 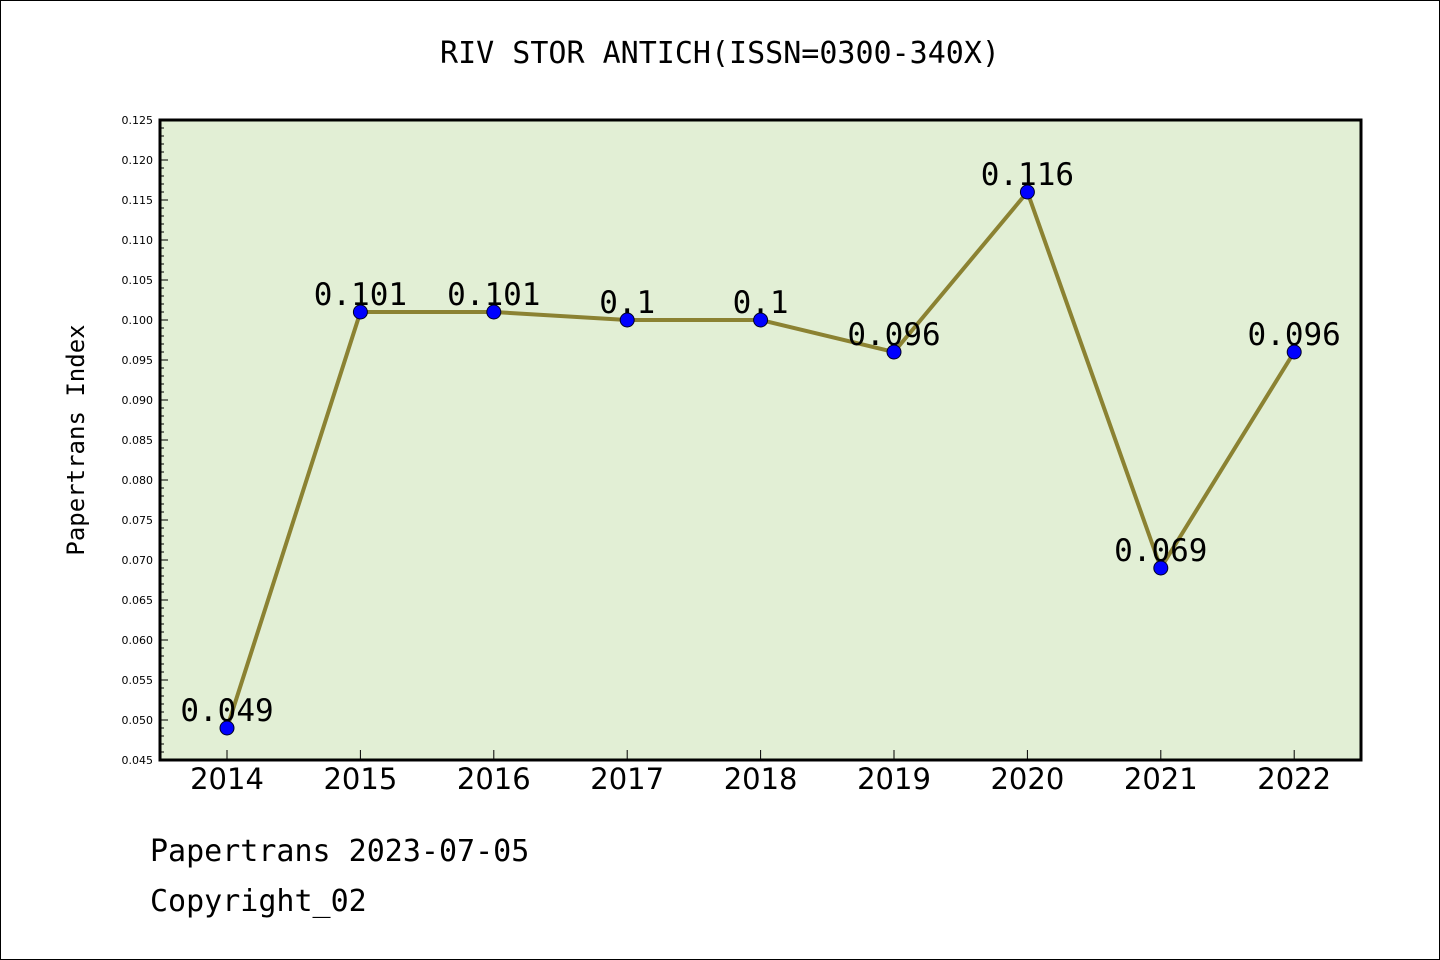 What do you see at coordinates (340, 851) in the screenshot?
I see `footer-source-date: Papertrans 2023-07-05` at bounding box center [340, 851].